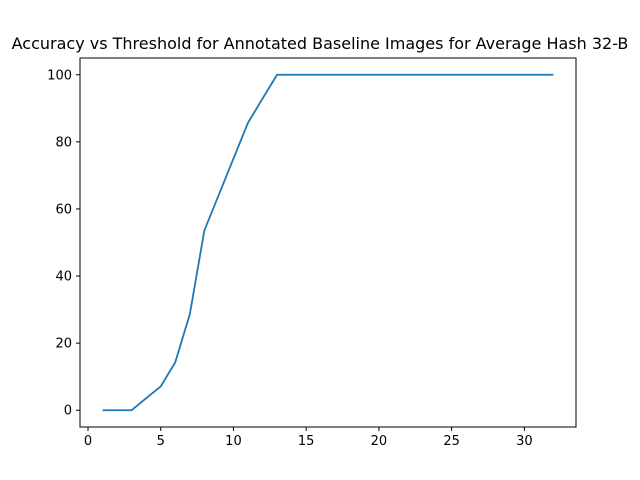 The width and height of the screenshot is (640, 480). What do you see at coordinates (233, 441) in the screenshot?
I see `x-tick-label-10: 10` at bounding box center [233, 441].